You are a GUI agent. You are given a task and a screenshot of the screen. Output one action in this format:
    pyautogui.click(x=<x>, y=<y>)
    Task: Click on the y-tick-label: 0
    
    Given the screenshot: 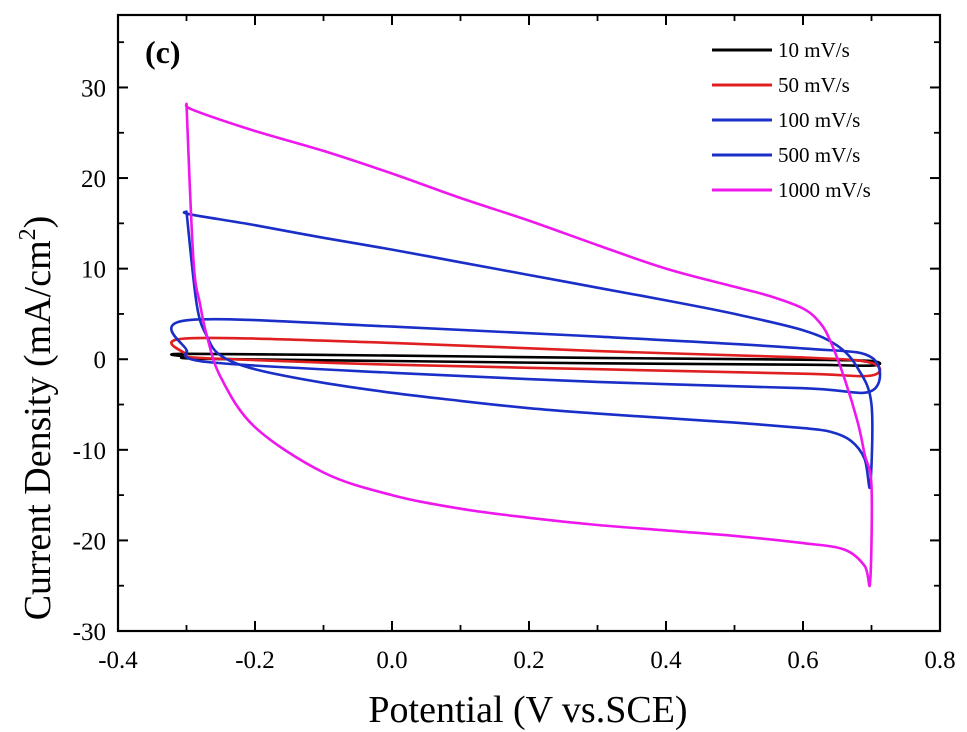 What is the action you would take?
    pyautogui.click(x=100, y=360)
    